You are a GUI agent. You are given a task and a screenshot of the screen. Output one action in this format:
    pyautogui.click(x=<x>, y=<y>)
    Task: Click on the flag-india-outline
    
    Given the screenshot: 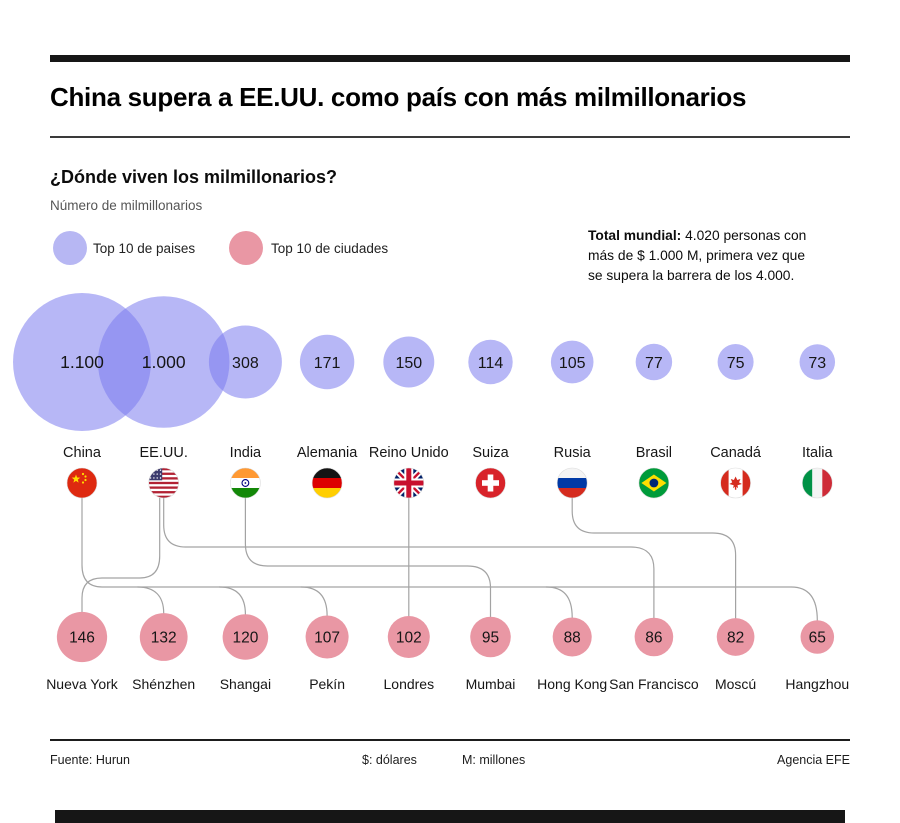 What is the action you would take?
    pyautogui.click(x=245, y=483)
    